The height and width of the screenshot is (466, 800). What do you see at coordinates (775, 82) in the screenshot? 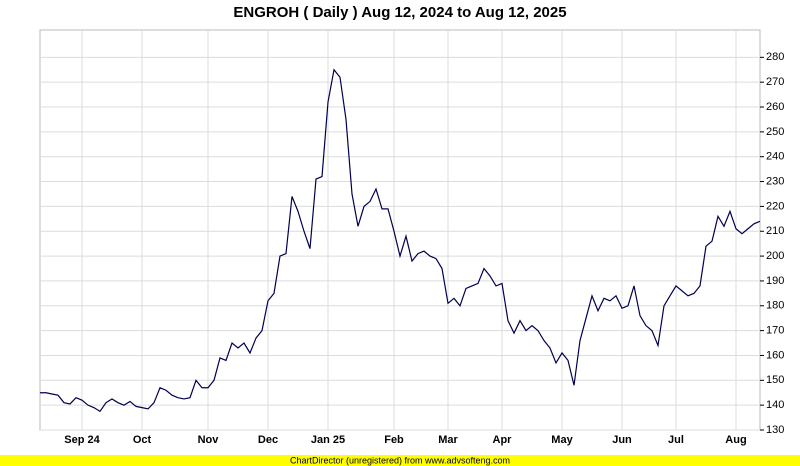
I see `y-tick-label: 270` at bounding box center [775, 82].